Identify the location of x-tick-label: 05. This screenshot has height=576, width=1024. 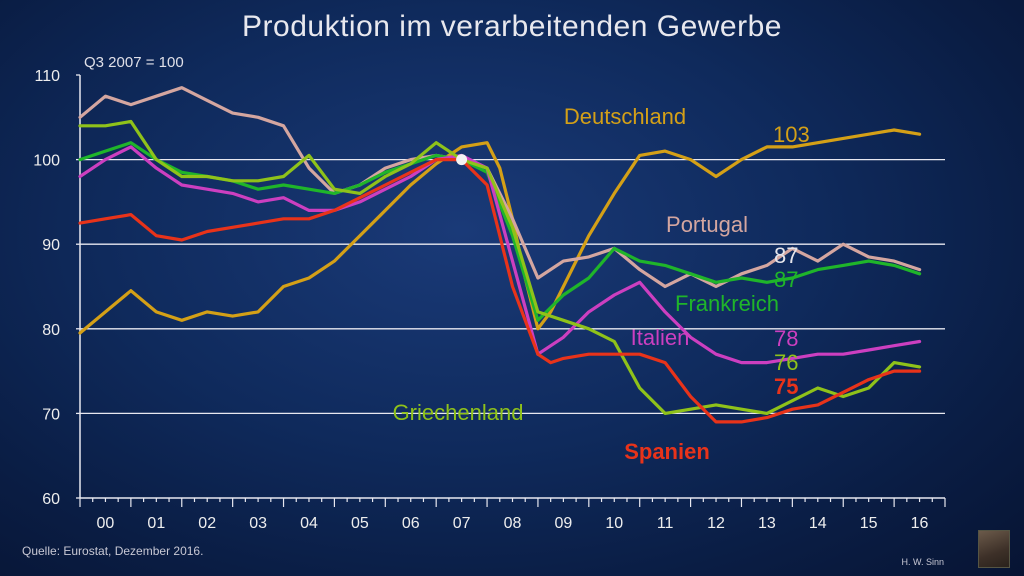
(360, 523).